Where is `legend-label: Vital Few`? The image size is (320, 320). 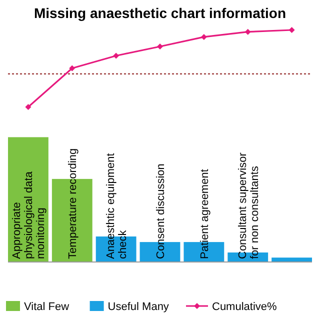
legend-label: Vital Few is located at coordinates (47, 307).